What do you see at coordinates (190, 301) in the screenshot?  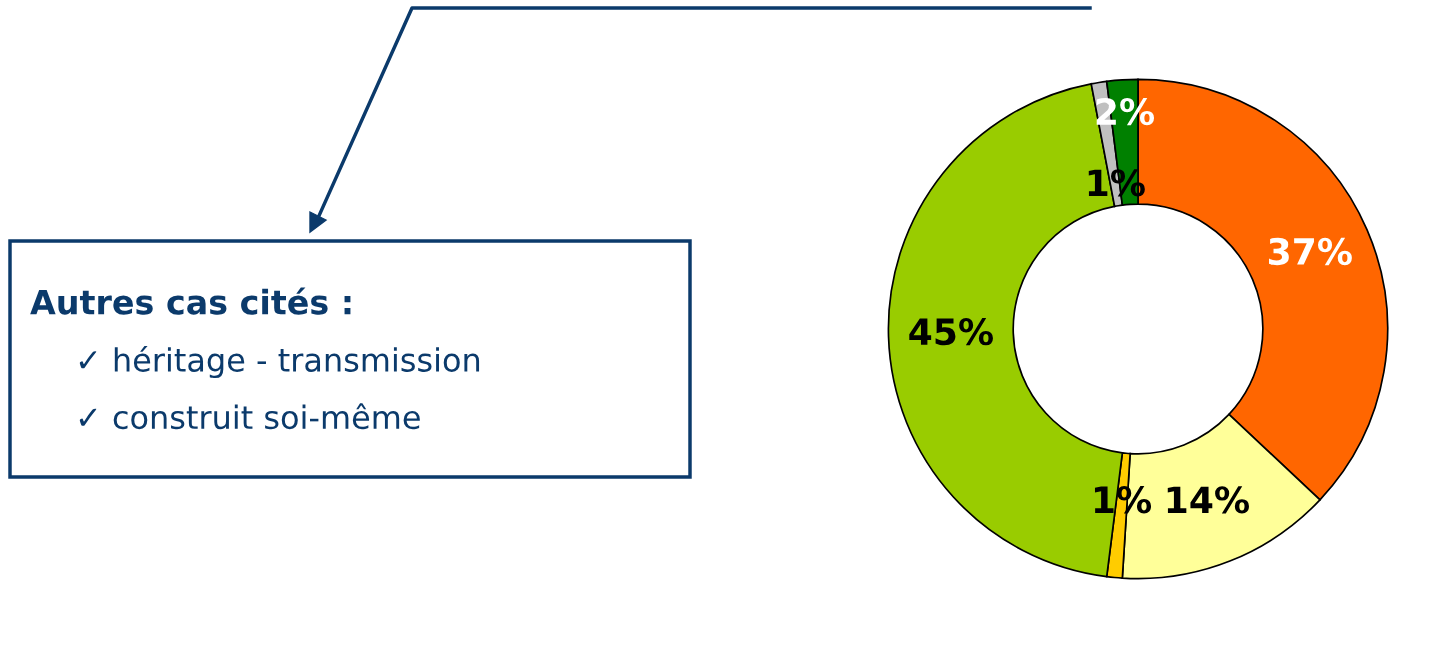 I see `text: Autres cas cités :` at bounding box center [190, 301].